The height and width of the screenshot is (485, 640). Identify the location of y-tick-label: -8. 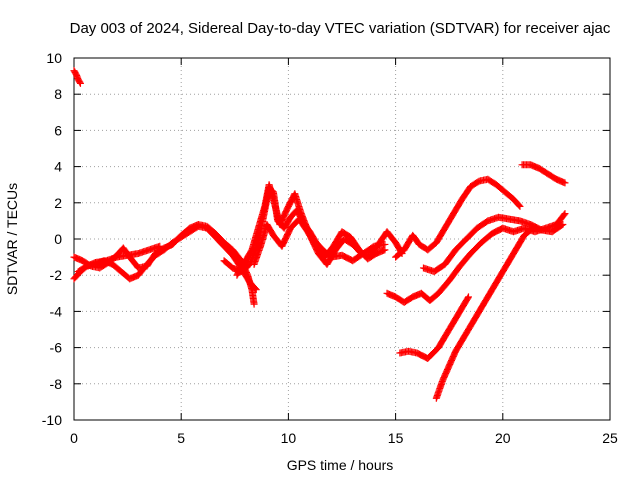
(56, 384).